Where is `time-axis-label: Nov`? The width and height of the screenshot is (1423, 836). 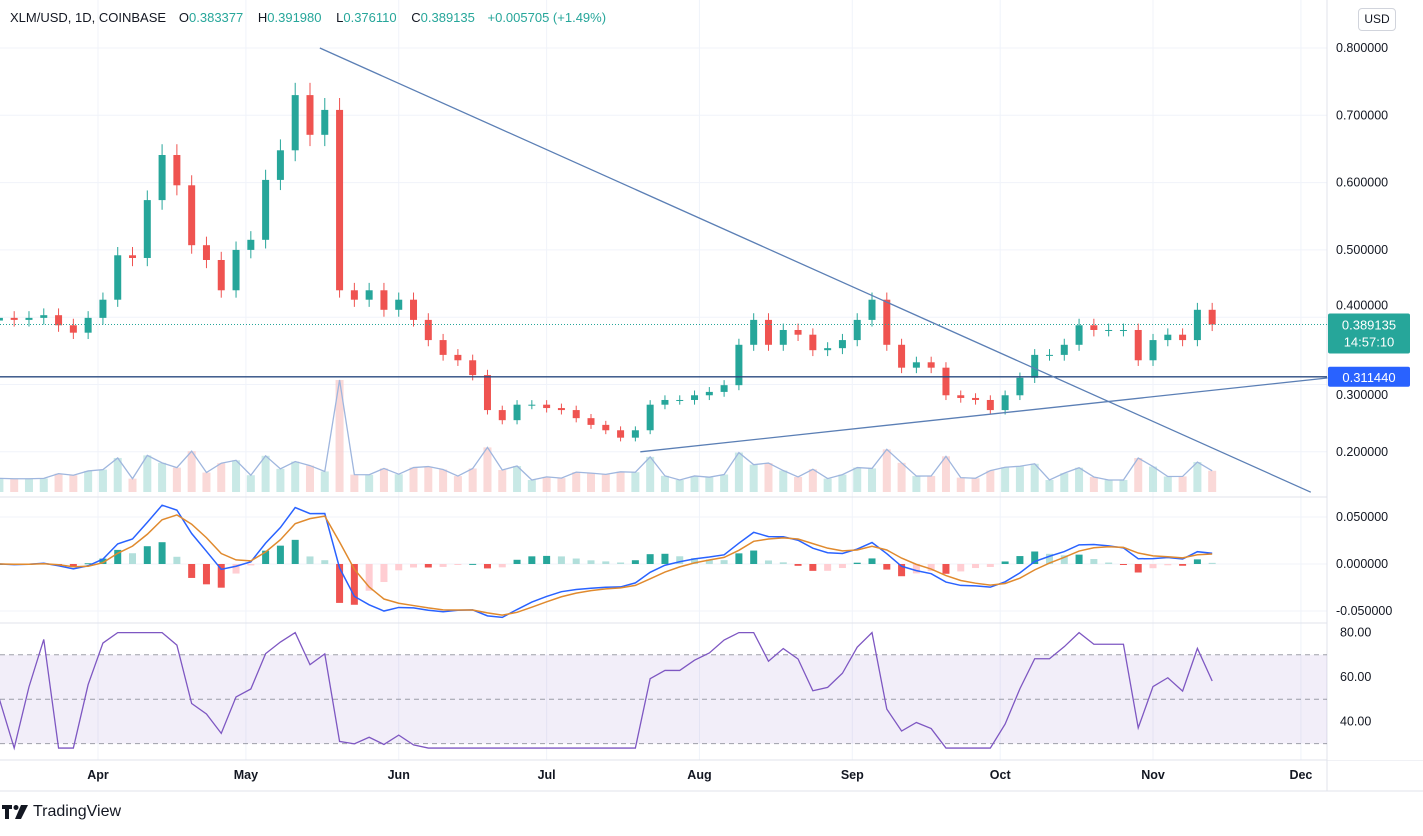
time-axis-label: Nov is located at coordinates (1153, 775).